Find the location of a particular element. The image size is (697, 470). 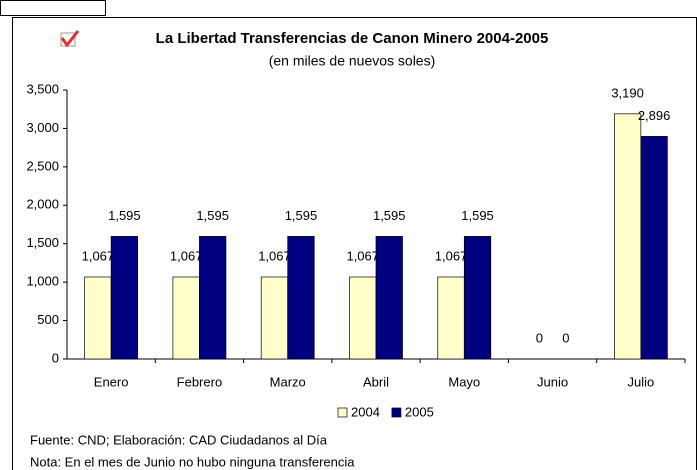

y-tick-label: 2,500 is located at coordinates (42, 165).